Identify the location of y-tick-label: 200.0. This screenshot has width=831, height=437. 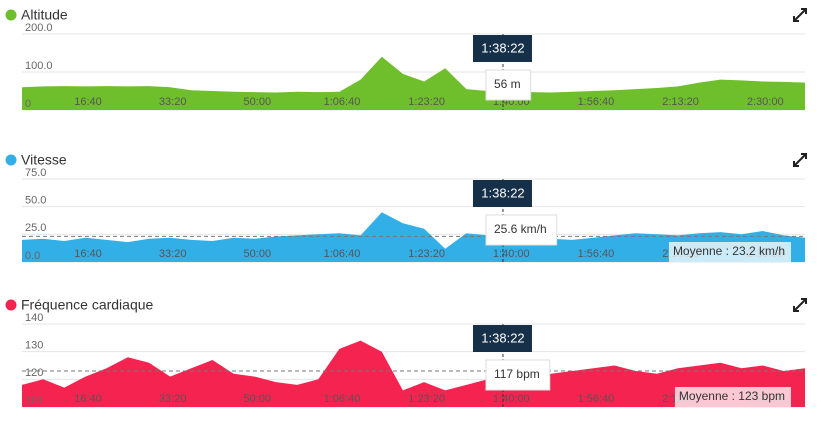
(39, 28).